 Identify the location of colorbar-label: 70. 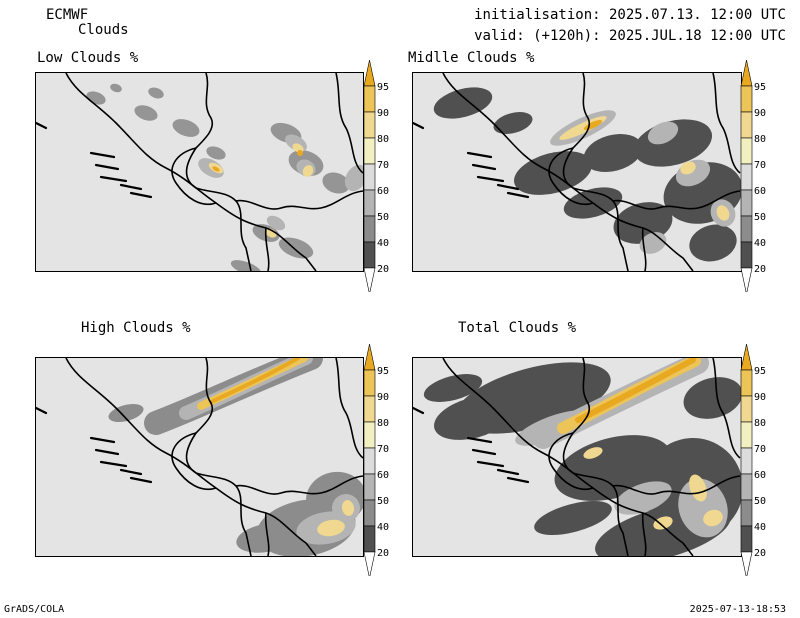
(383, 165).